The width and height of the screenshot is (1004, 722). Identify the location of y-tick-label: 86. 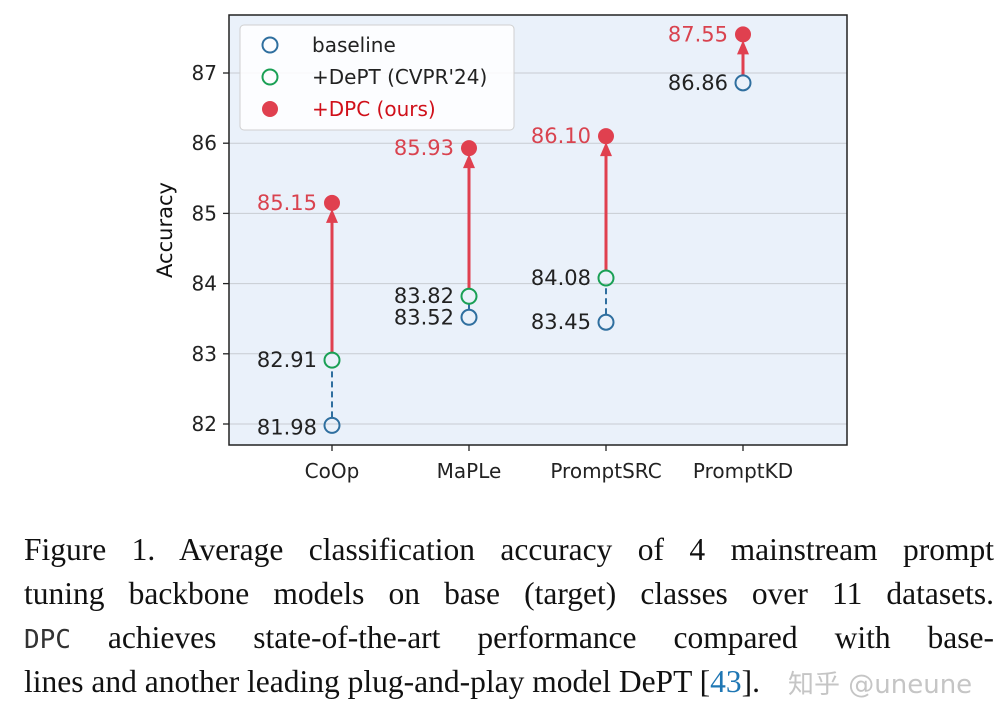
(204, 143).